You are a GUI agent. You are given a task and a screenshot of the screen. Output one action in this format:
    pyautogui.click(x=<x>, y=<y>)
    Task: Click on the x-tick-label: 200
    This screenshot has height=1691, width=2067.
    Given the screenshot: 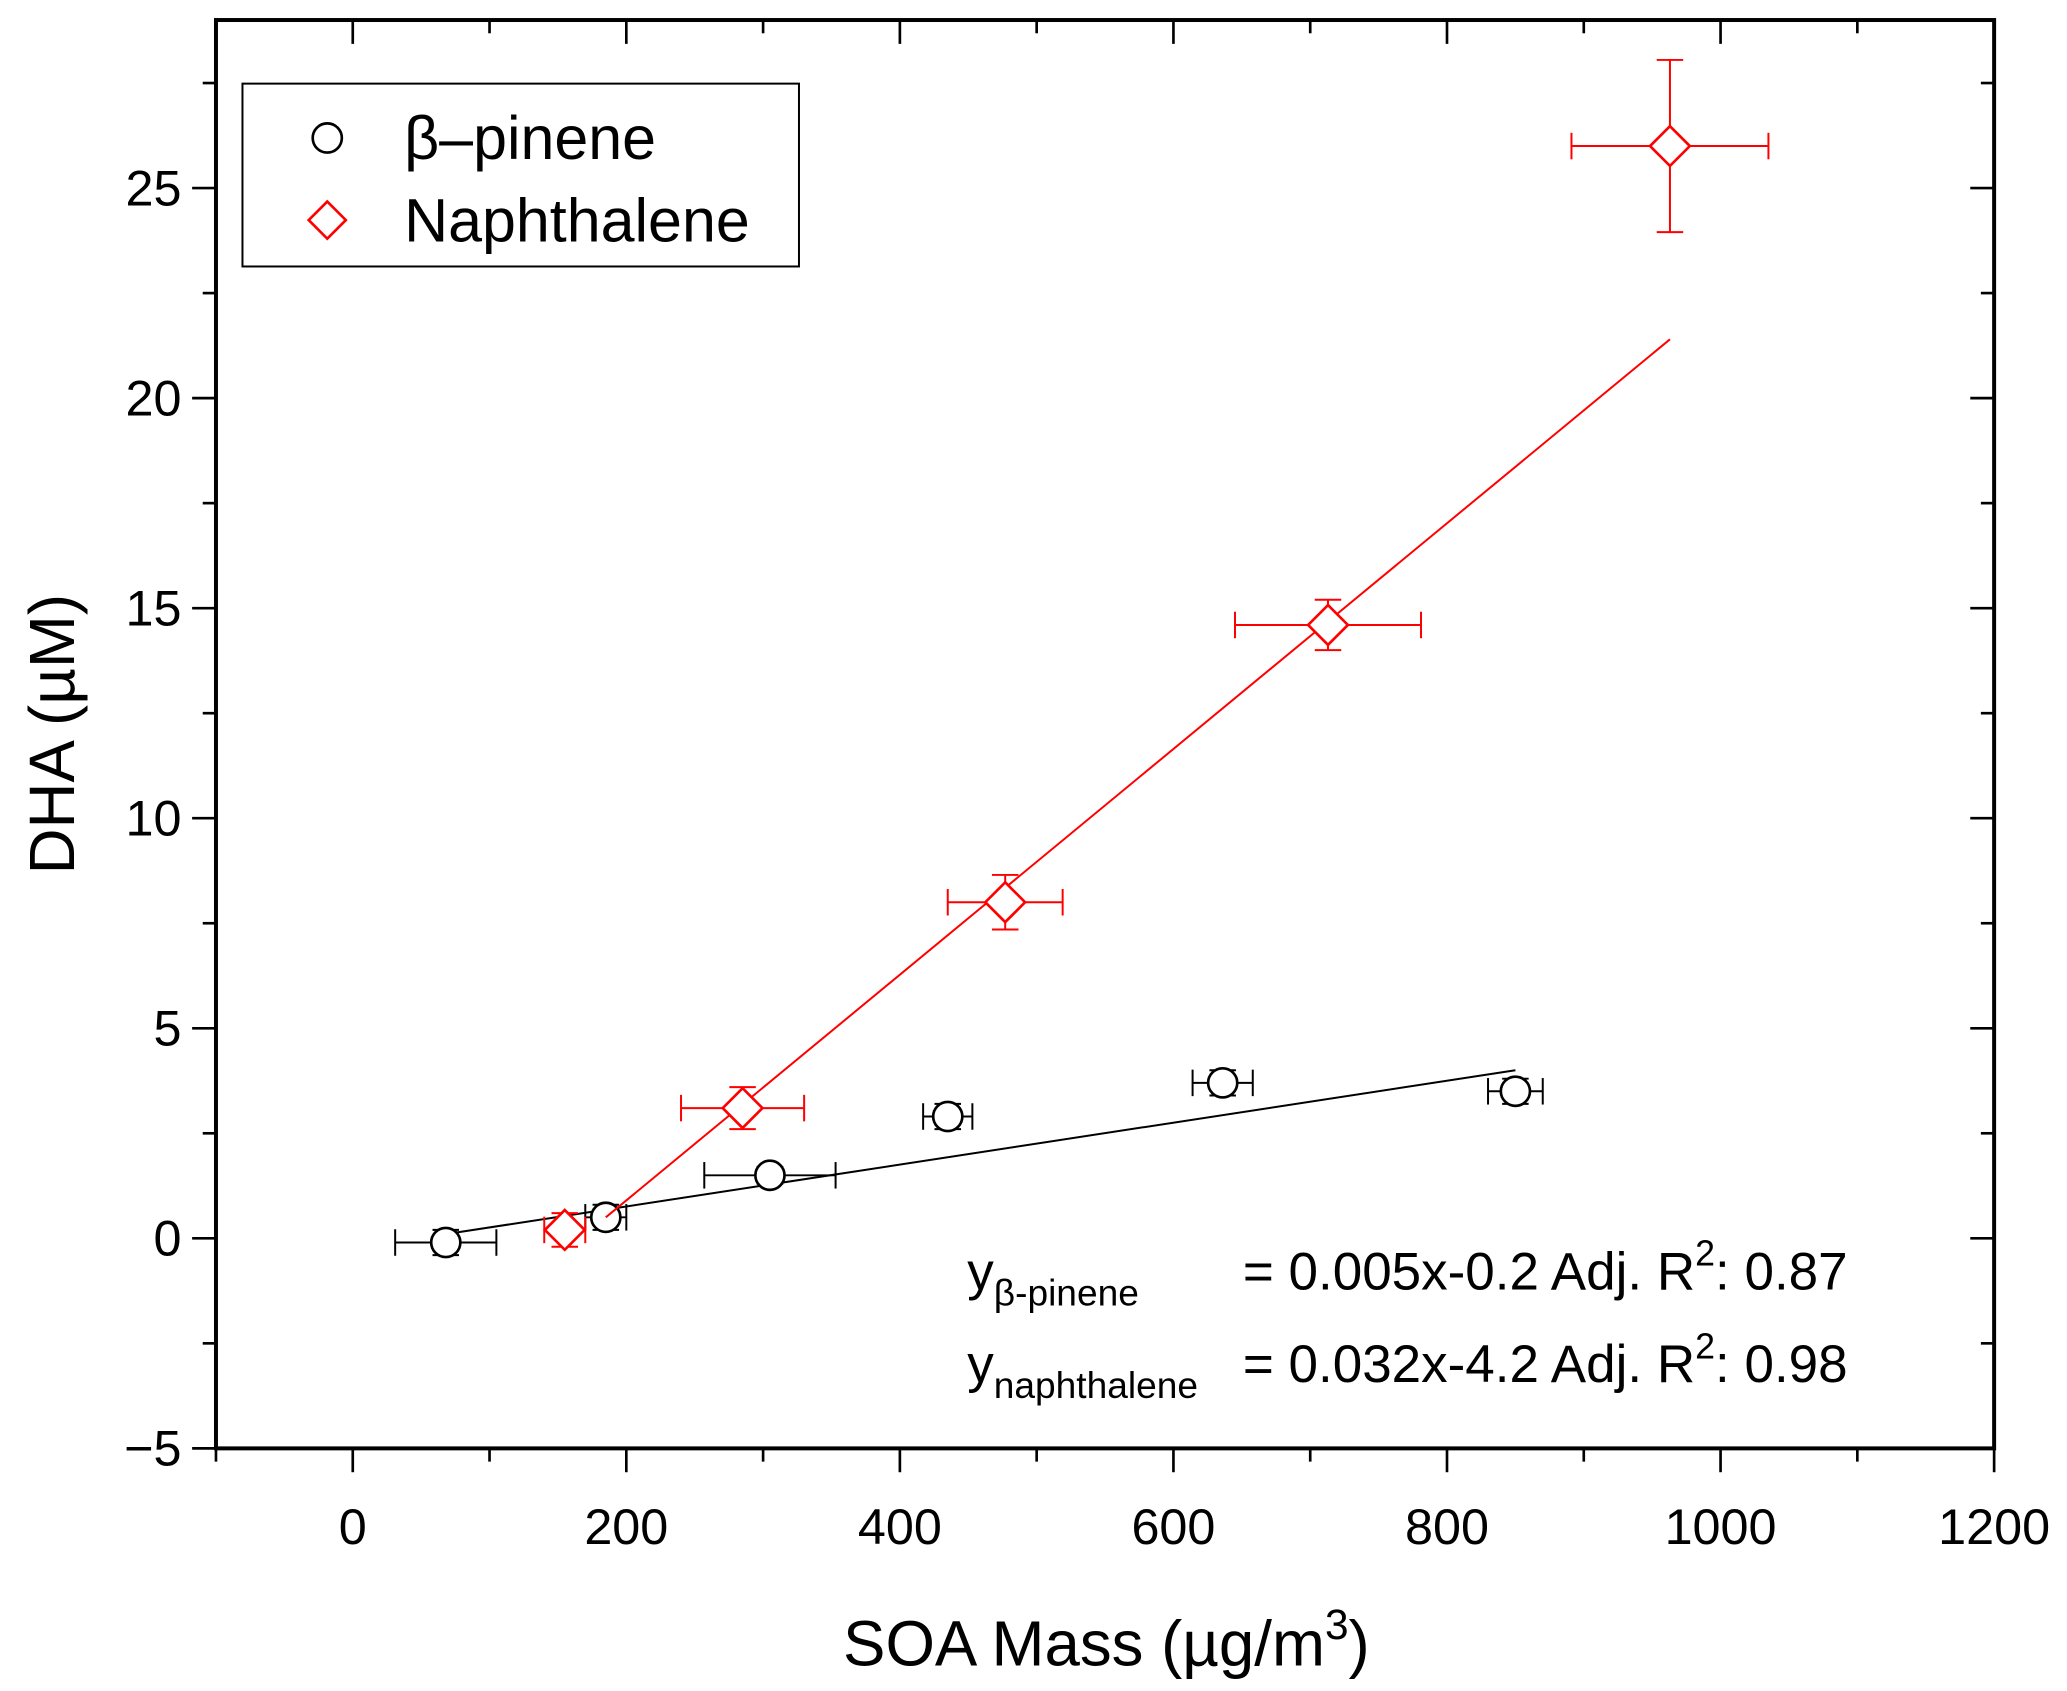 What is the action you would take?
    pyautogui.click(x=626, y=1526)
    